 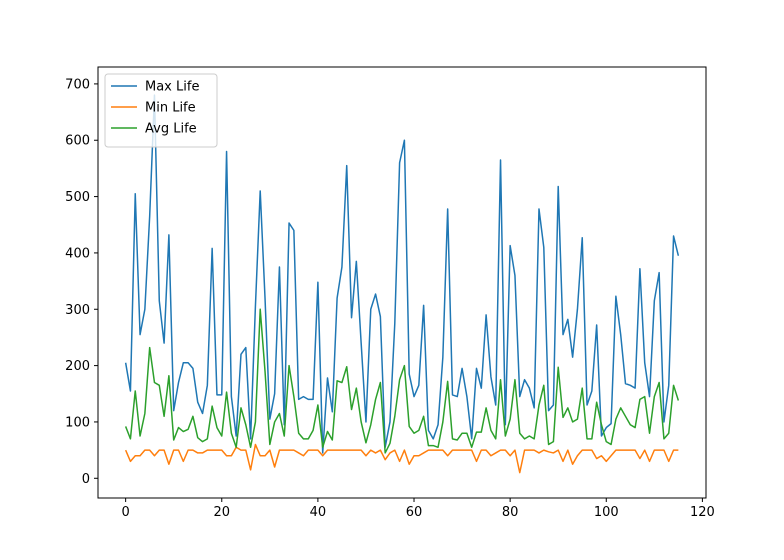 What do you see at coordinates (81, 282) in the screenshot?
I see `y-axis: 0 100 200 300 400 500 600 700` at bounding box center [81, 282].